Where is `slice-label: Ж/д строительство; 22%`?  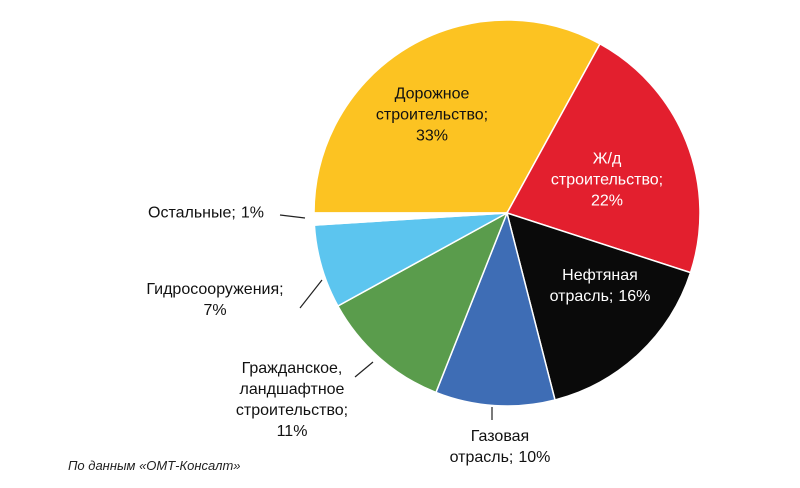
slice-label: Ж/д строительство; 22% is located at coordinates (607, 180).